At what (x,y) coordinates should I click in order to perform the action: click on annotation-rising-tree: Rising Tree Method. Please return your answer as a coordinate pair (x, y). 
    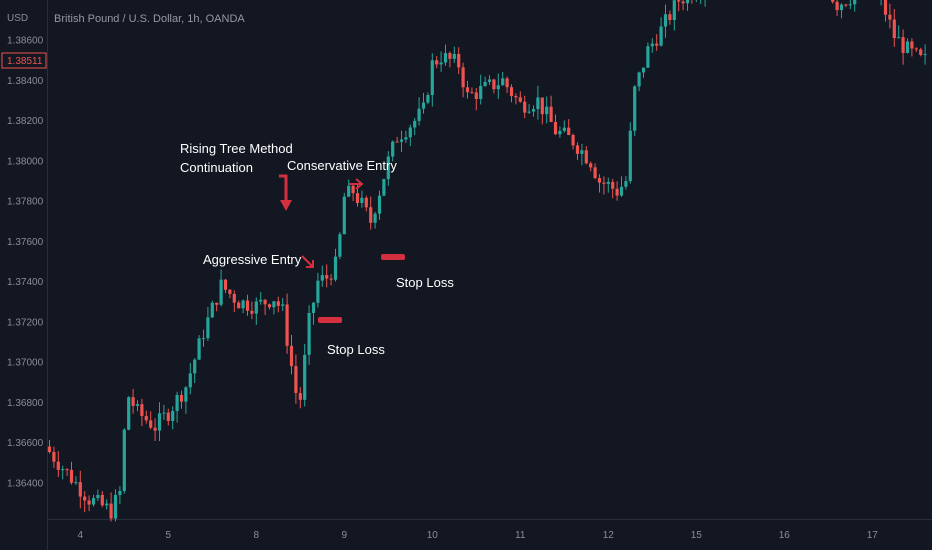
    Looking at the image, I should click on (236, 148).